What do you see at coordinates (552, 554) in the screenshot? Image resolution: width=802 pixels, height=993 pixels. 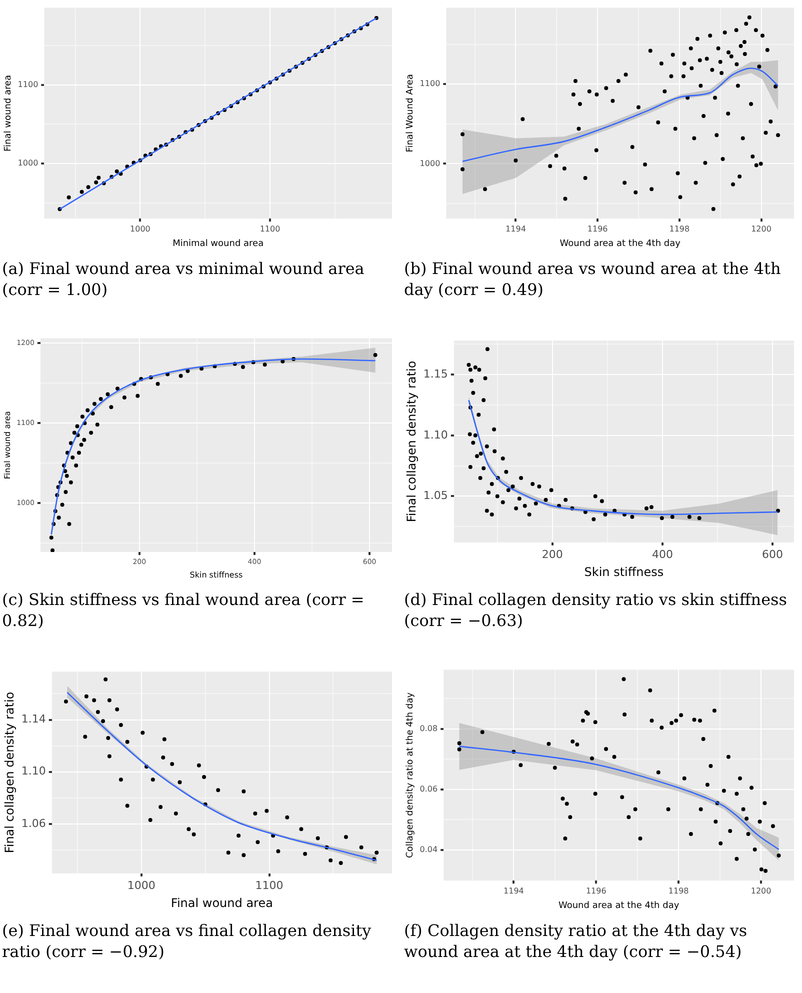 I see `x-tick-label: 200` at bounding box center [552, 554].